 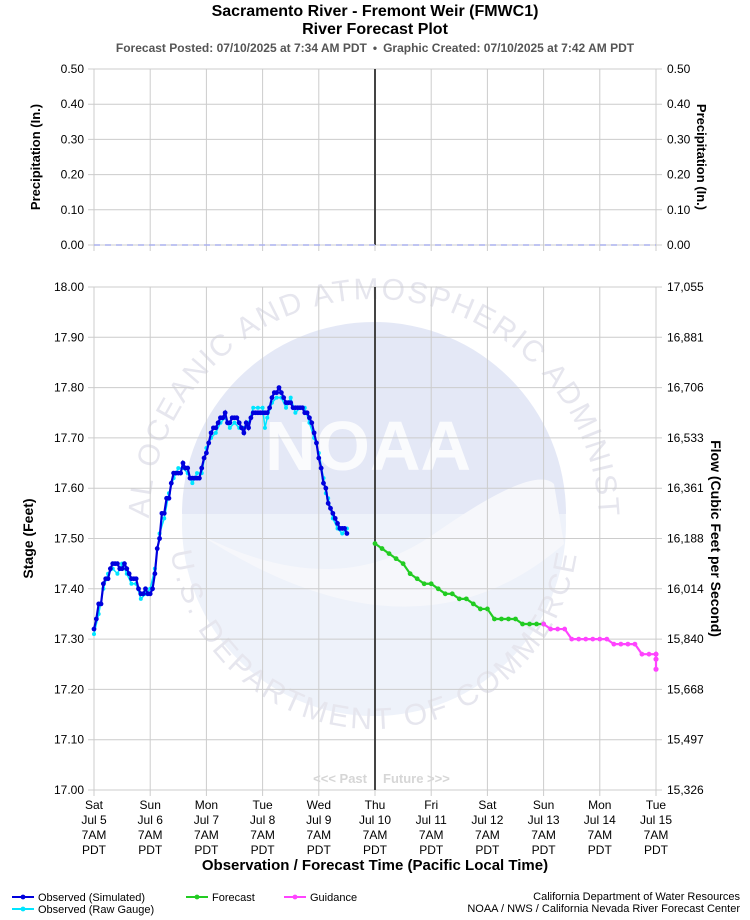 What do you see at coordinates (487, 805) in the screenshot?
I see `xtick-label: Sat` at bounding box center [487, 805].